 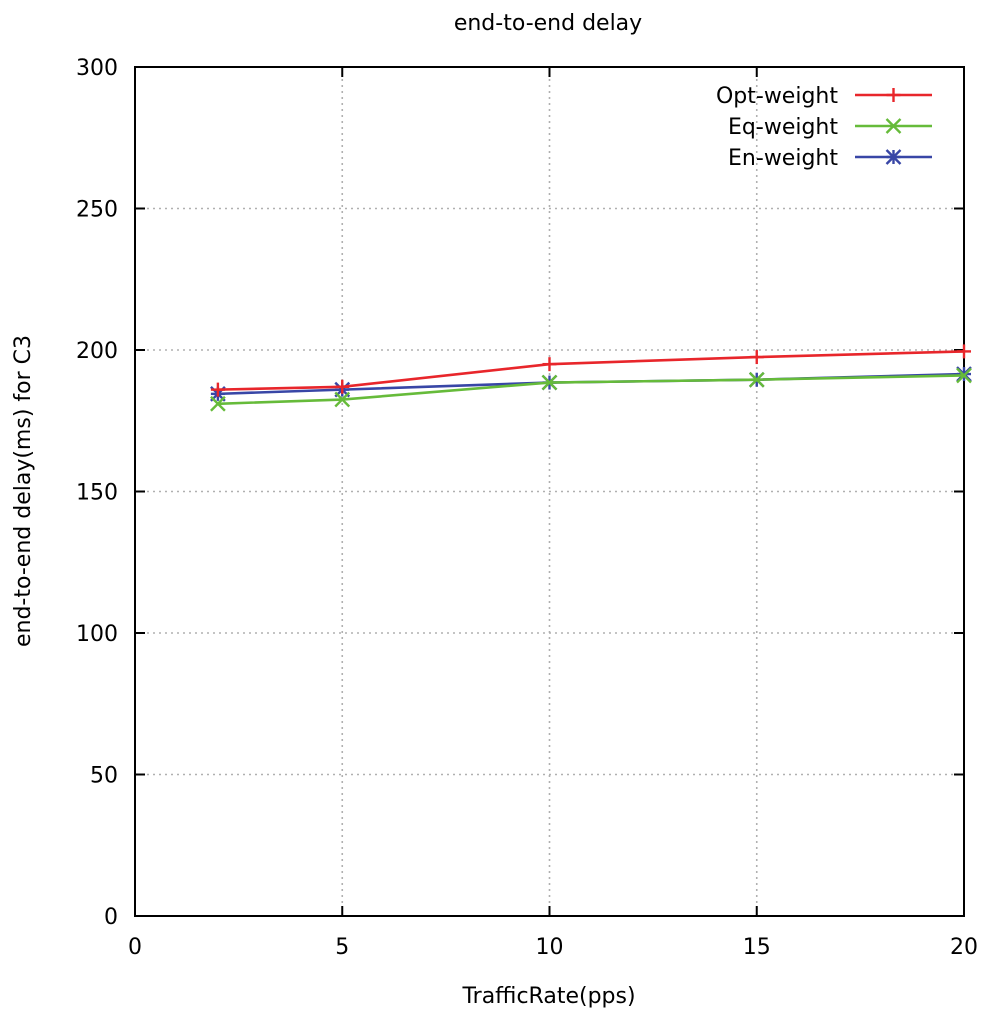 I want to click on y-tick-label: 200, so click(x=97, y=351).